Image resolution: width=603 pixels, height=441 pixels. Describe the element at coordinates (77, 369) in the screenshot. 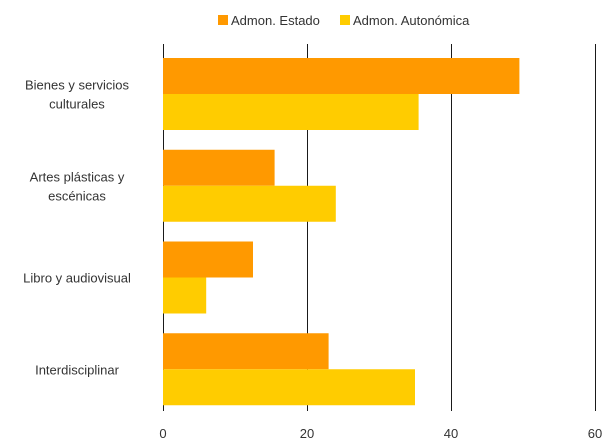

I see `category-label-3: Interdisciplinar` at that location.